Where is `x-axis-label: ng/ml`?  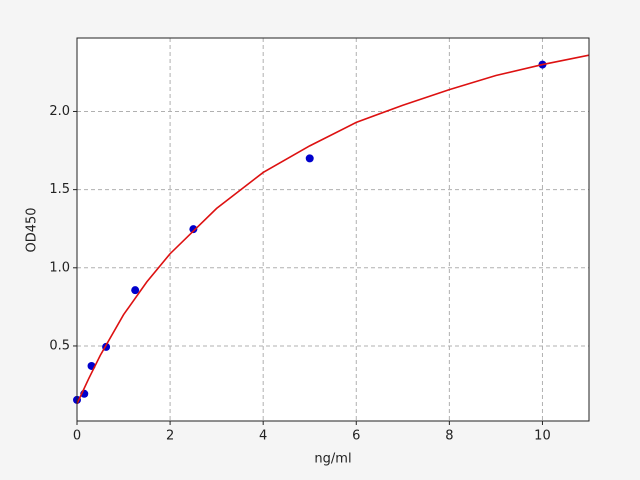 x-axis-label: ng/ml is located at coordinates (332, 459).